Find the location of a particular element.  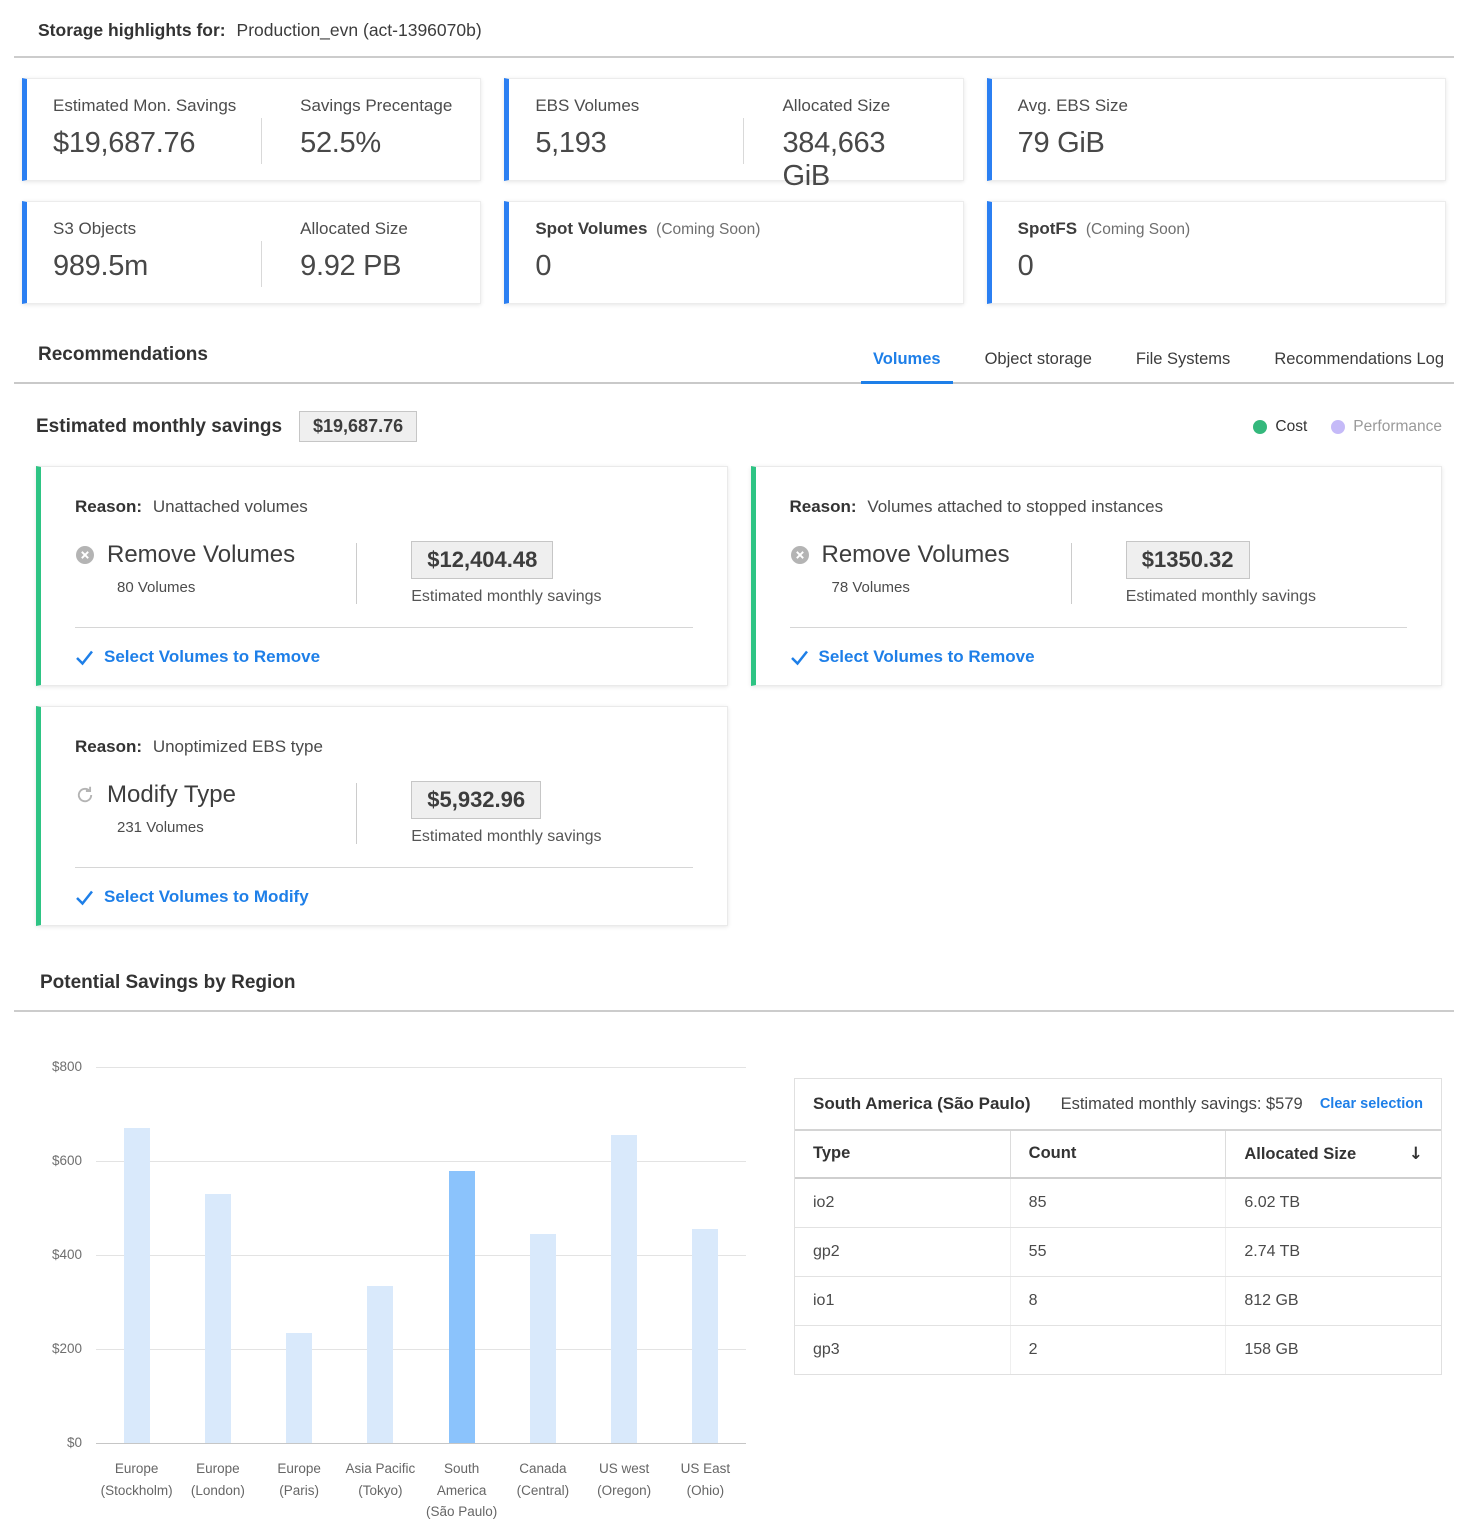

stat-label: Allocated Size is located at coordinates (836, 105).